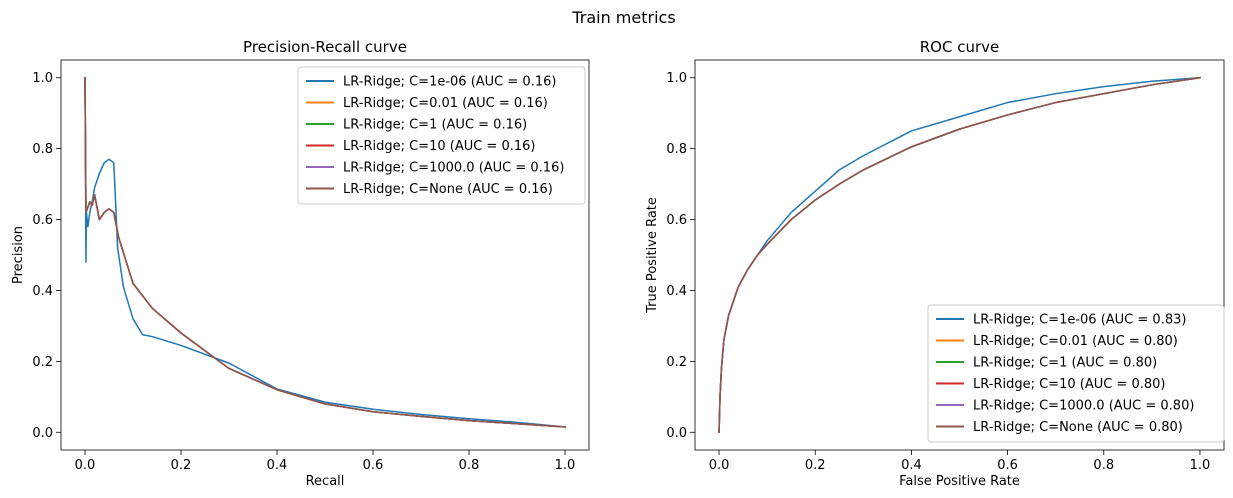  Describe the element at coordinates (1079, 320) in the screenshot. I see `roc-legend-label-0: LR-Ridge; C=1e-06 (AUC = 0.83)` at that location.